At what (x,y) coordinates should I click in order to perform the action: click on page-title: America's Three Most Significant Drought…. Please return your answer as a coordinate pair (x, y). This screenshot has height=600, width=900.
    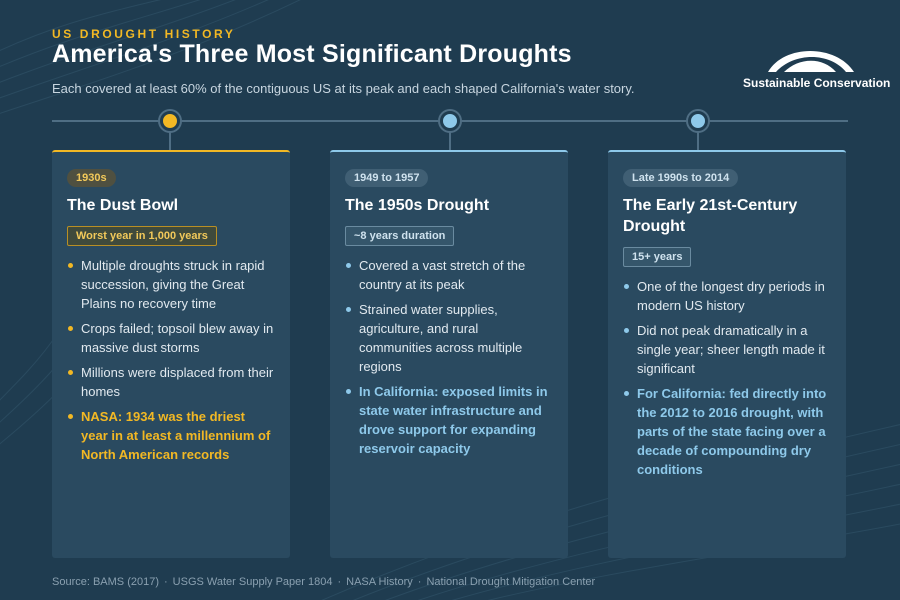
    Looking at the image, I should click on (312, 54).